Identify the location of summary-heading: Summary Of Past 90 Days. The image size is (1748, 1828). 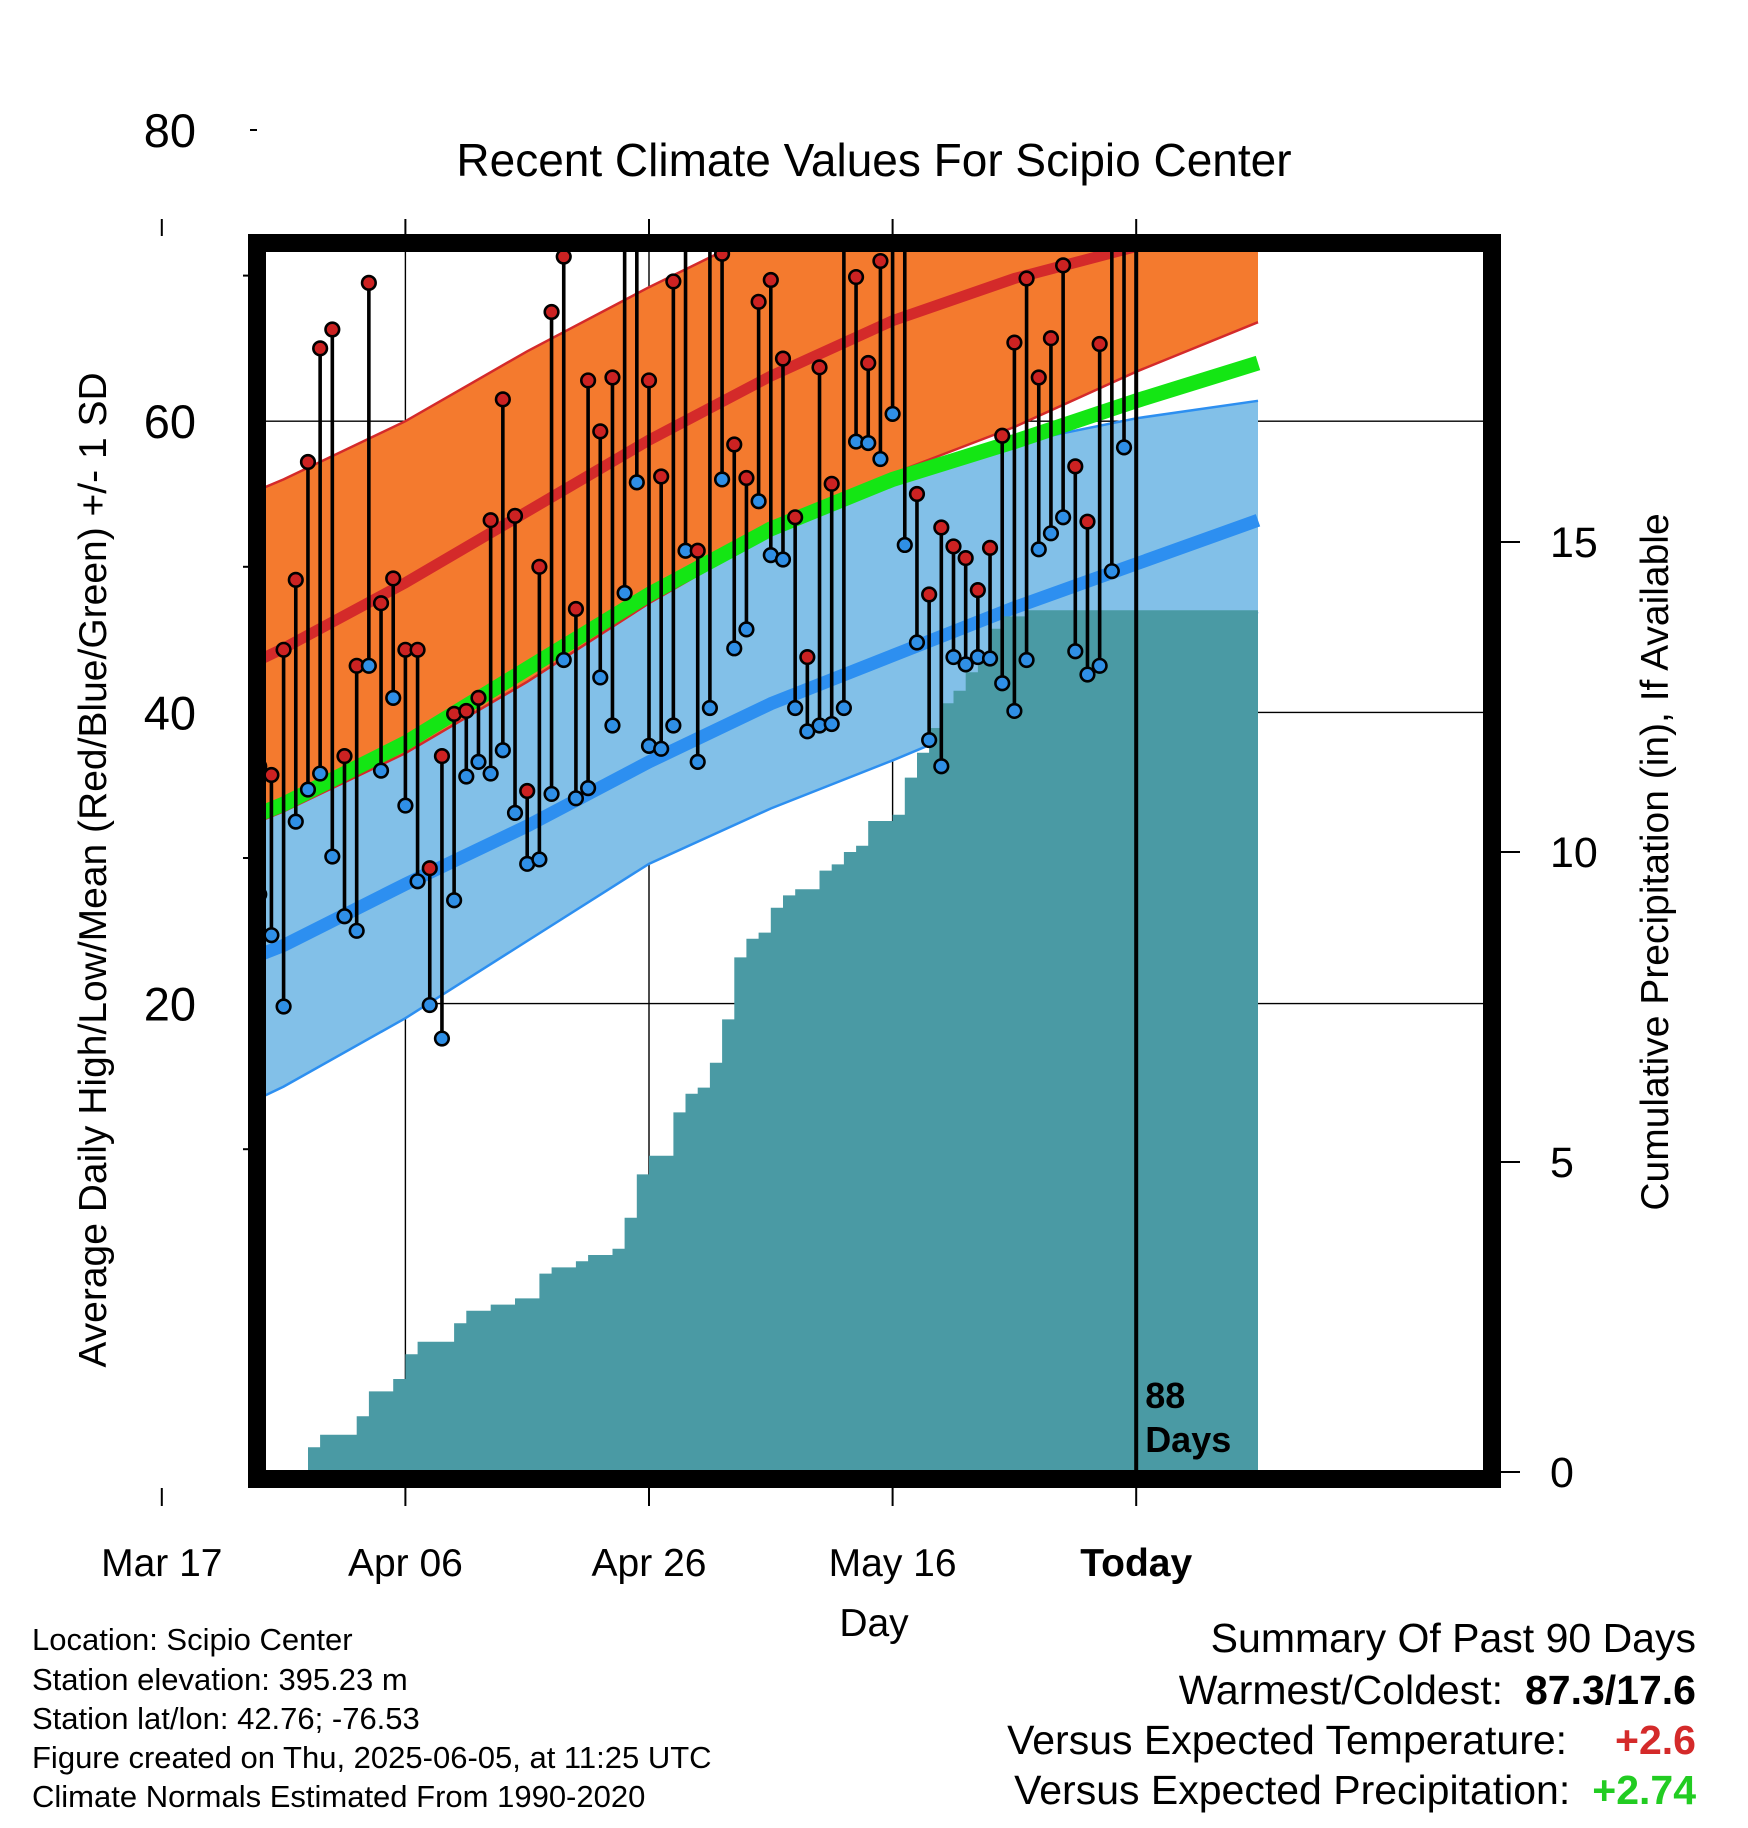
(1453, 1638).